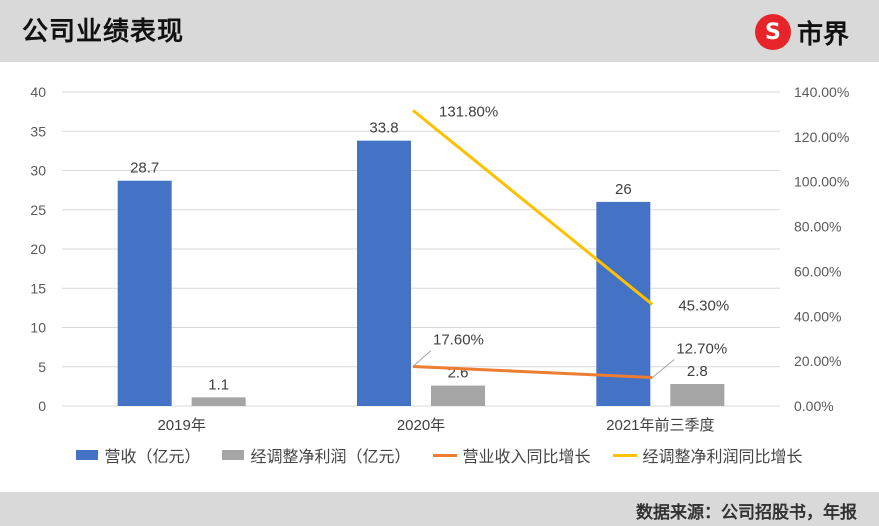 This screenshot has width=879, height=526. Describe the element at coordinates (532, 372) in the screenshot. I see `revenue-growth-line` at that location.